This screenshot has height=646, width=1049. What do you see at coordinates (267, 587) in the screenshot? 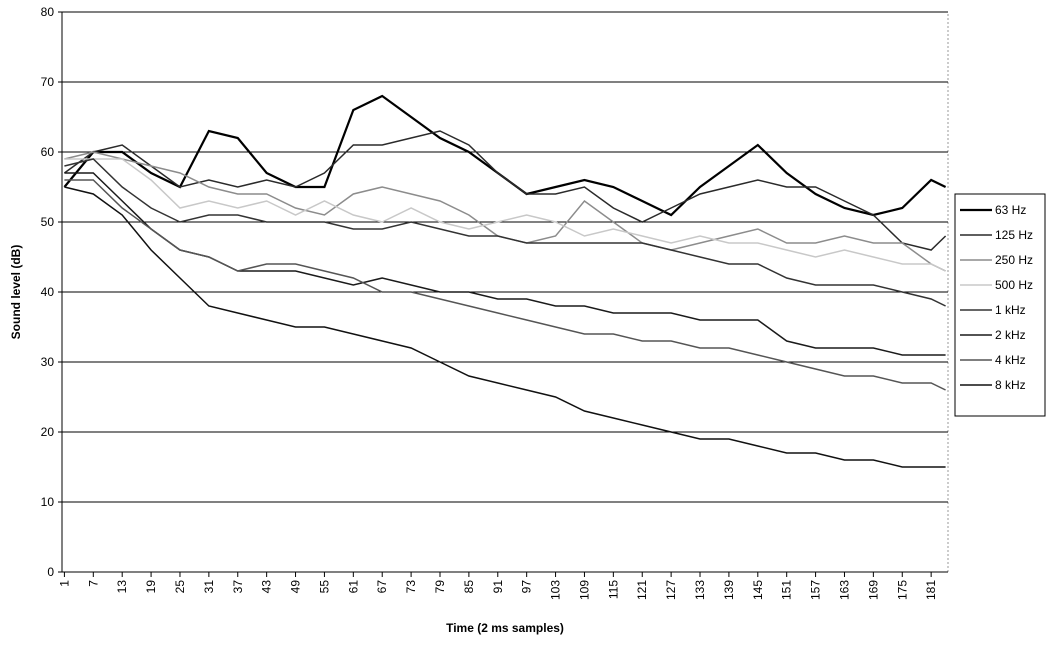
I see `x-tick-label: 43` at bounding box center [267, 587].